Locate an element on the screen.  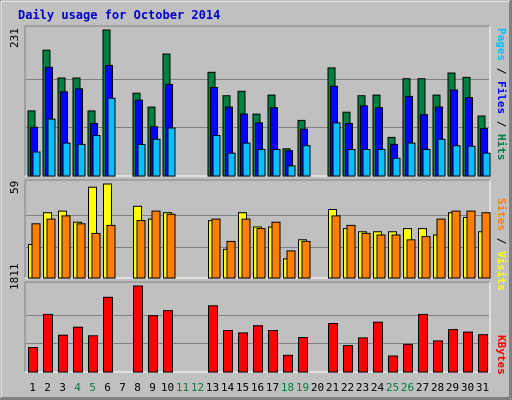
day-label: 5 is located at coordinates (92, 387).